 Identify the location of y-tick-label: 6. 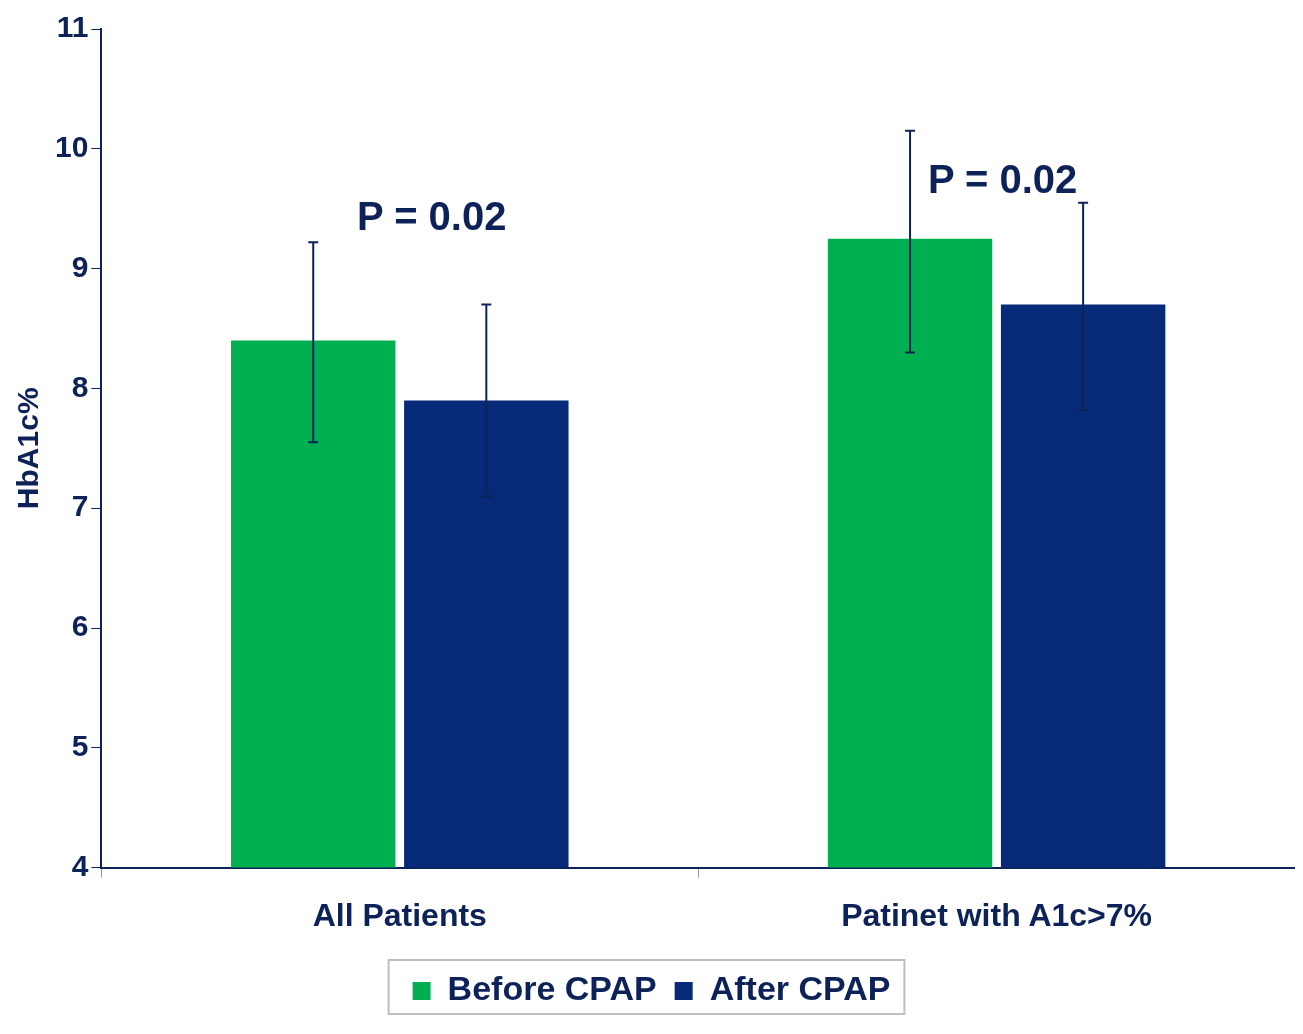
(80, 626).